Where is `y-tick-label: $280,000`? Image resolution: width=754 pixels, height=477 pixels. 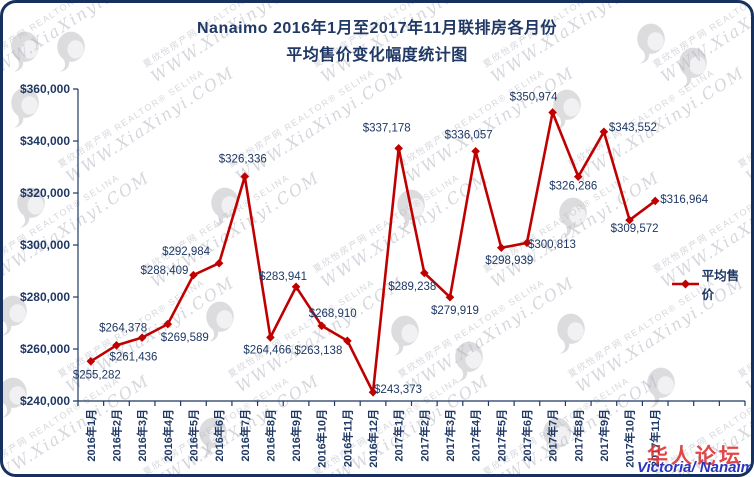 y-tick-label: $280,000 is located at coordinates (45, 297).